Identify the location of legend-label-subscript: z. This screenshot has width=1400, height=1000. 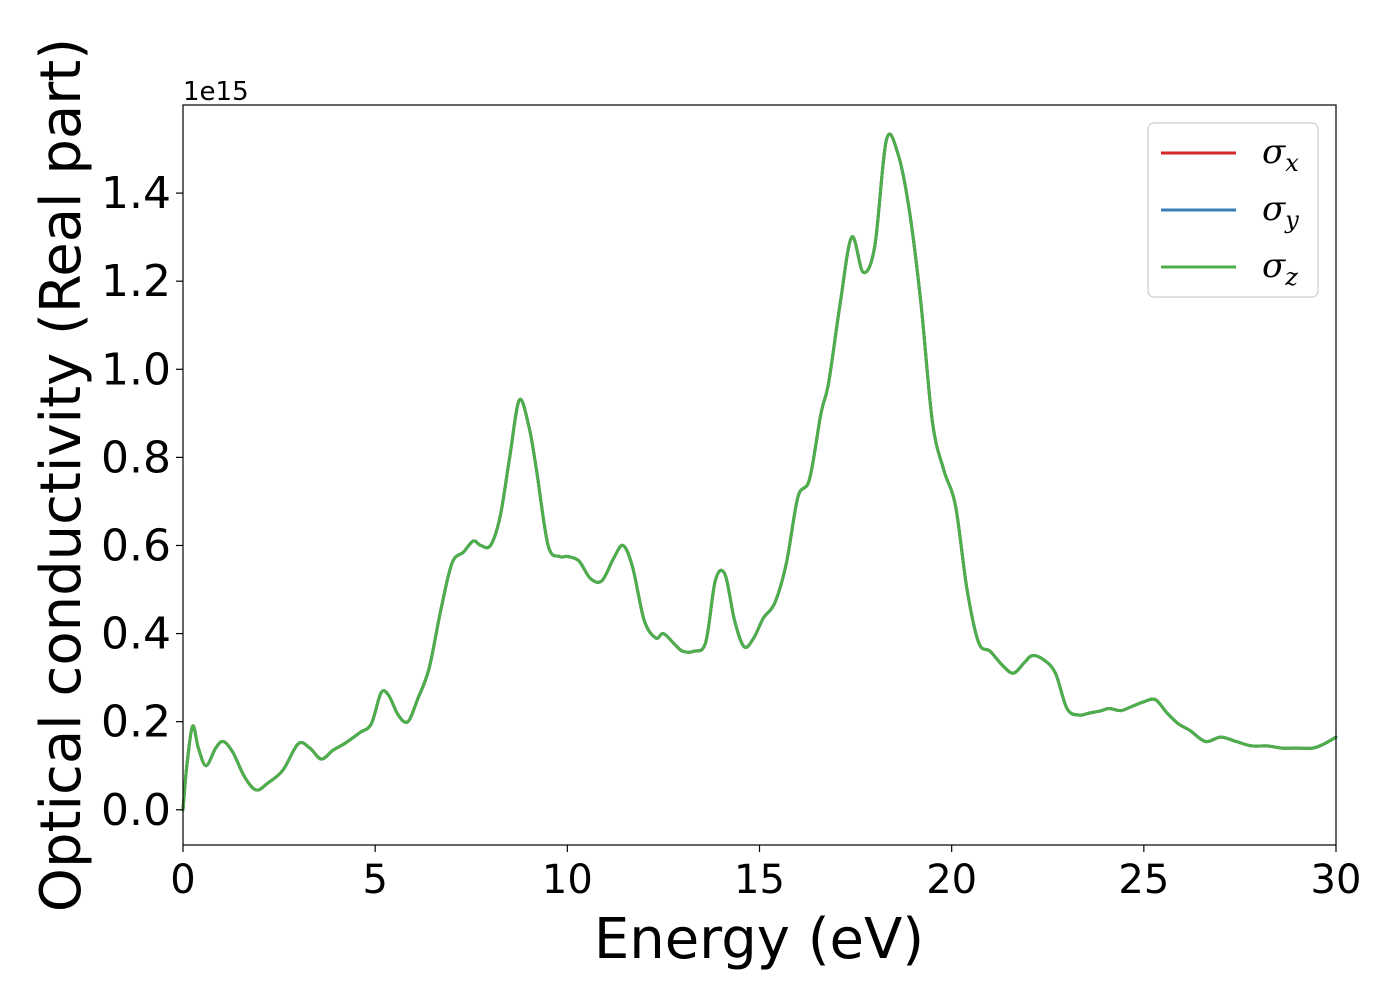
(1291, 277).